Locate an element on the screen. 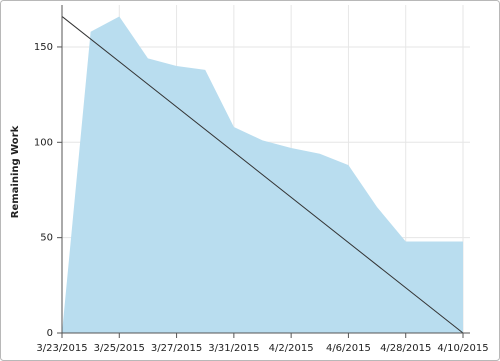 This screenshot has height=361, width=500. x-tick-label: 4/6/2015 is located at coordinates (348, 348).